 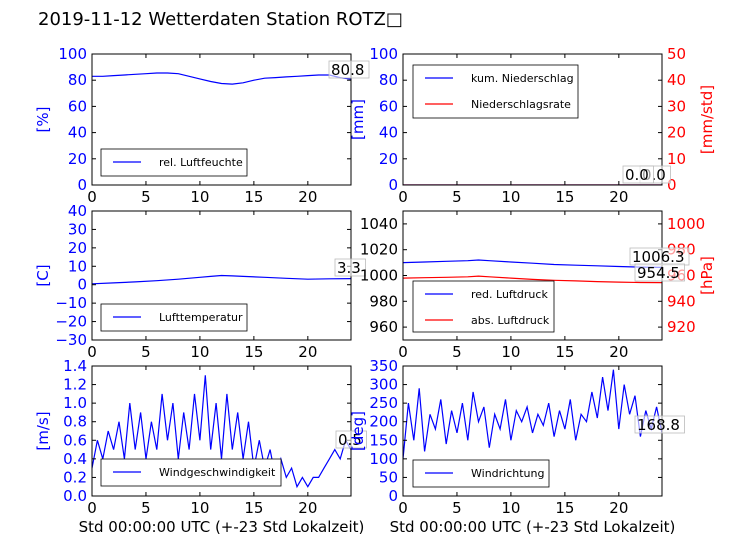 What do you see at coordinates (676, 106) in the screenshot?
I see `y2-tick-label: 30` at bounding box center [676, 106].